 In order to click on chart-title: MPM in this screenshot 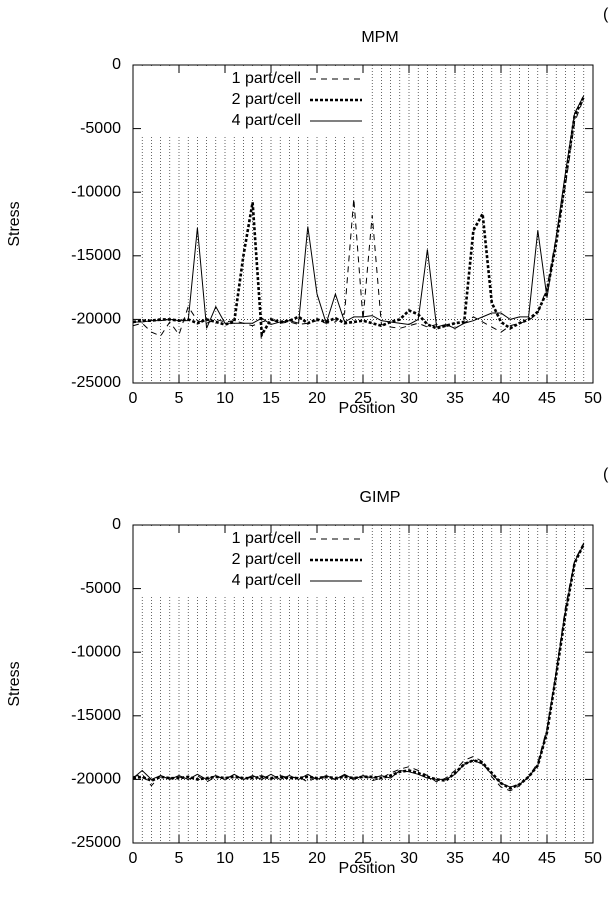, I will do `click(379, 37)`.